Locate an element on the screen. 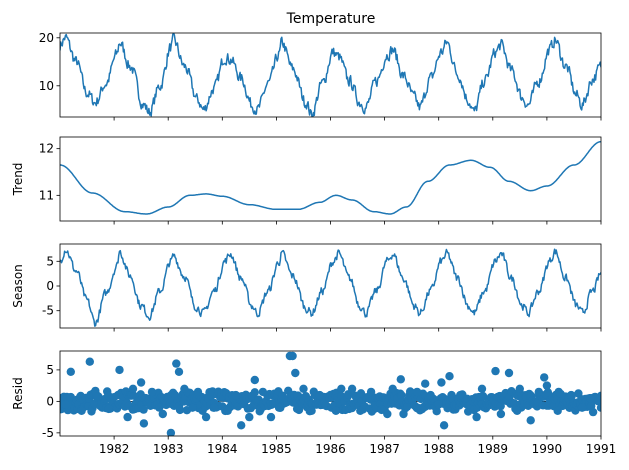 The width and height of the screenshot is (629, 470). observed-ytick-label: 20 is located at coordinates (46, 38).